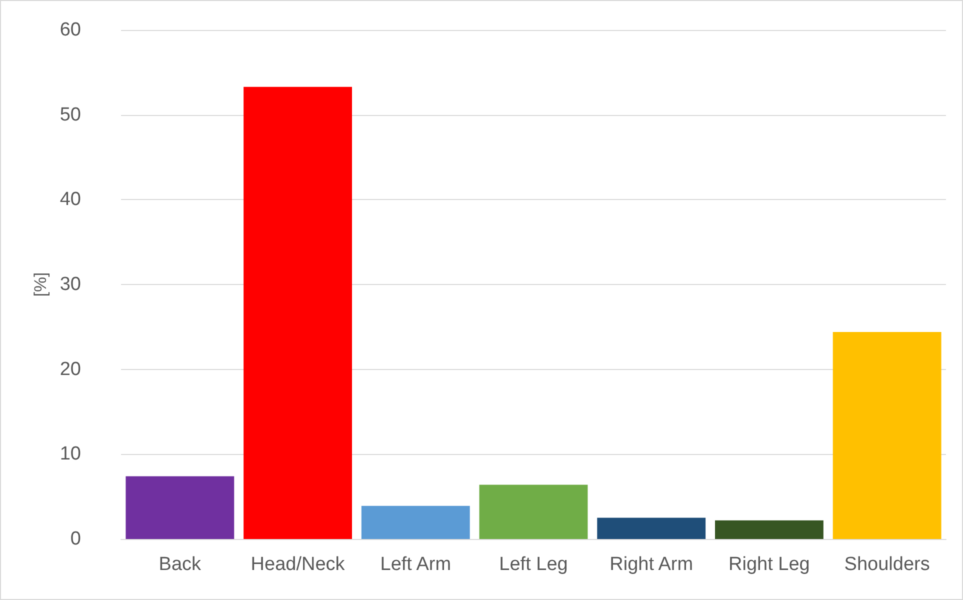 This screenshot has height=600, width=963. Describe the element at coordinates (298, 564) in the screenshot. I see `x-tick-label: Head/Neck` at that location.